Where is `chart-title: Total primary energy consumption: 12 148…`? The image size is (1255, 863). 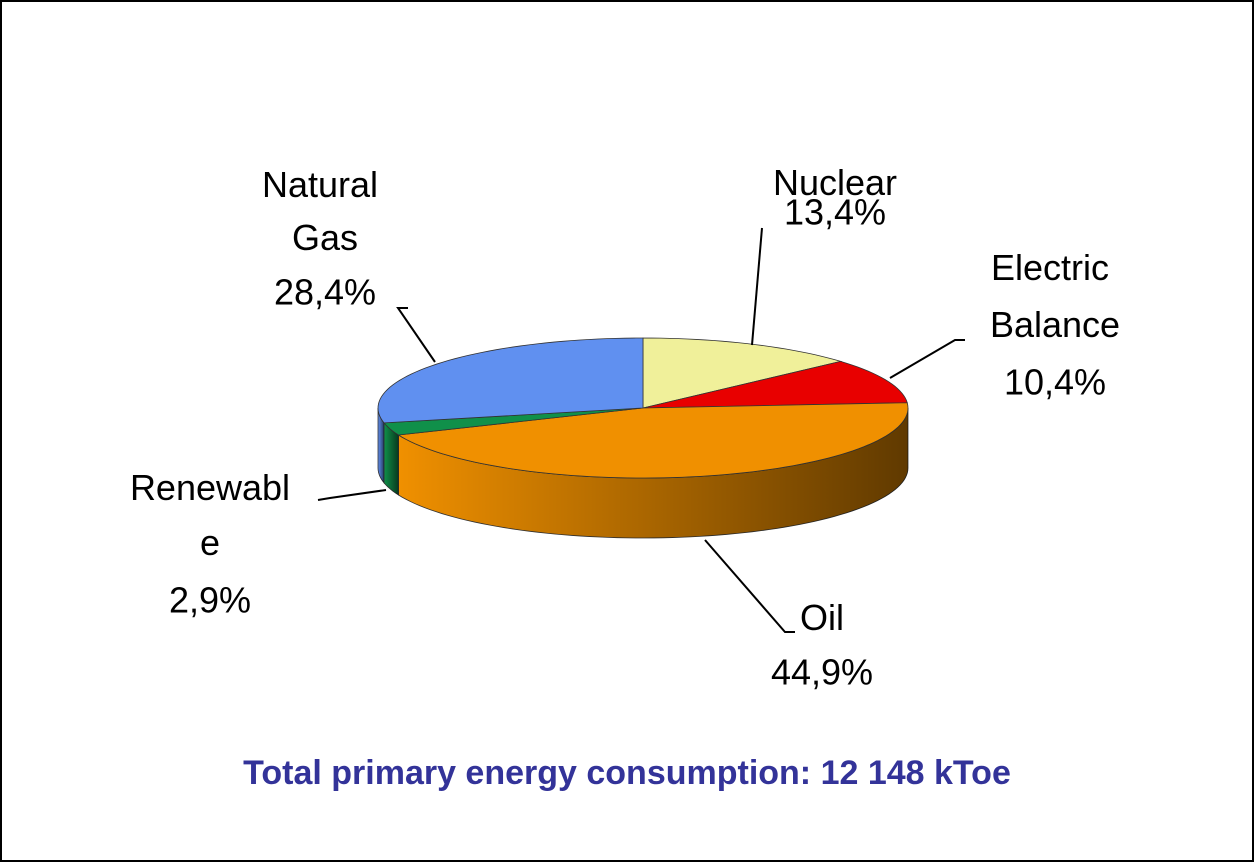 chart-title: Total primary energy consumption: 12 148… is located at coordinates (627, 773).